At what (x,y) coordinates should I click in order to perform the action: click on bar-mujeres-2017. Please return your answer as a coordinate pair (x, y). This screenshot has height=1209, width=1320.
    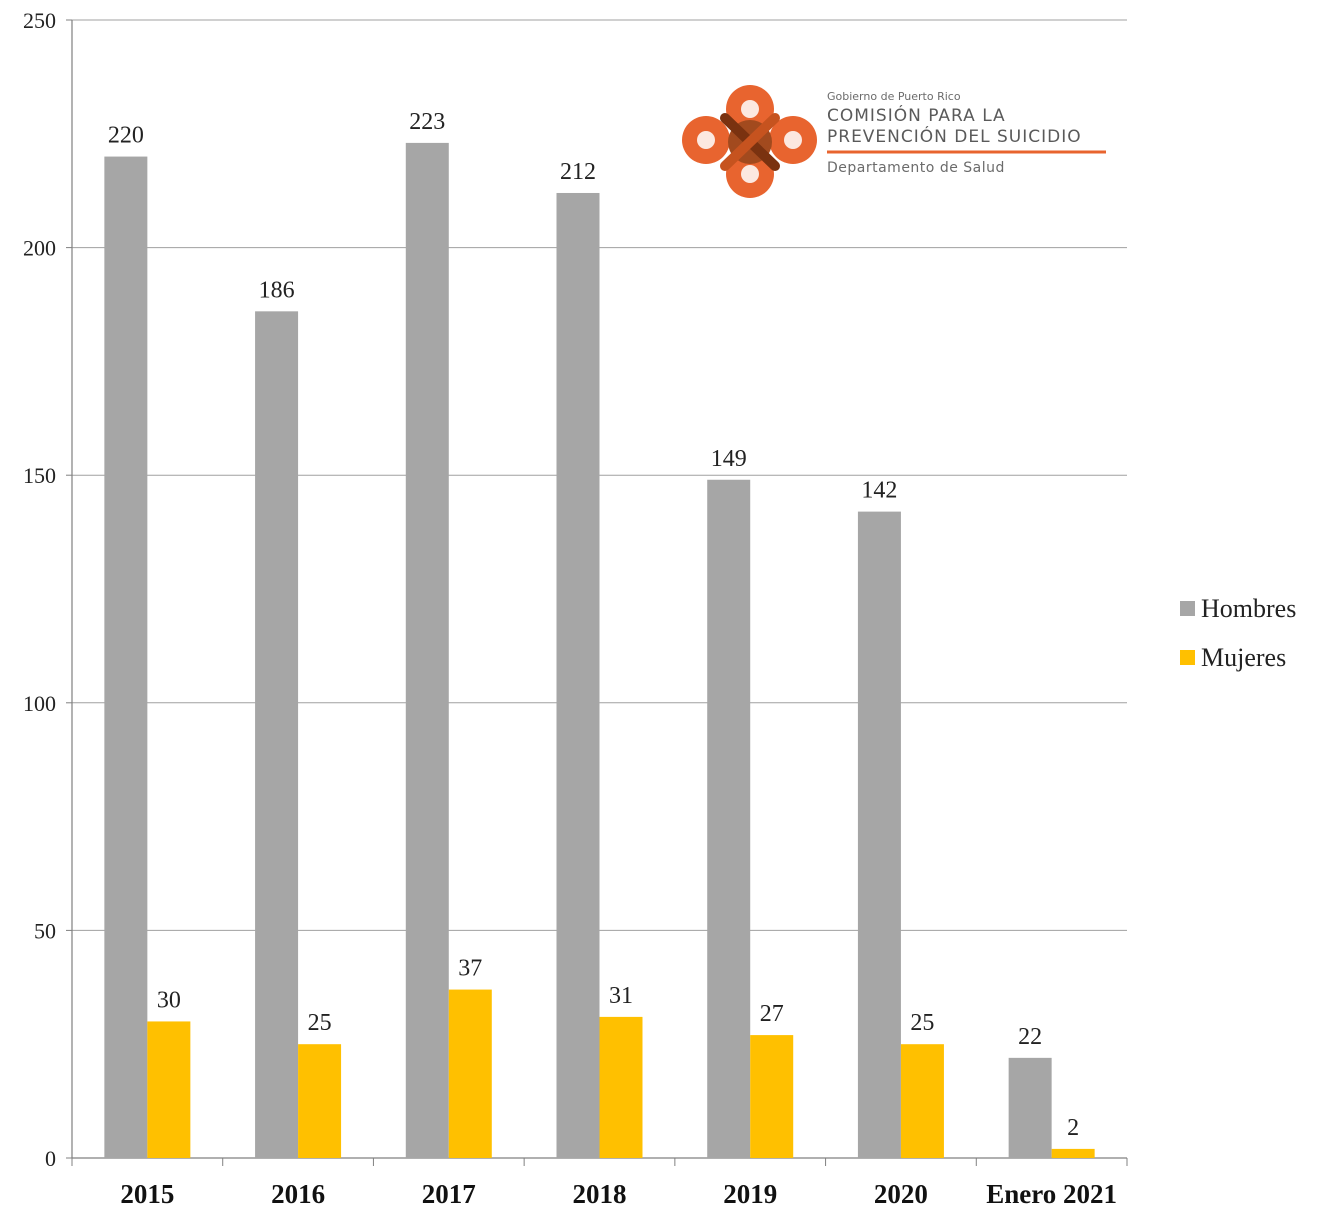
    Looking at the image, I should click on (470, 1073).